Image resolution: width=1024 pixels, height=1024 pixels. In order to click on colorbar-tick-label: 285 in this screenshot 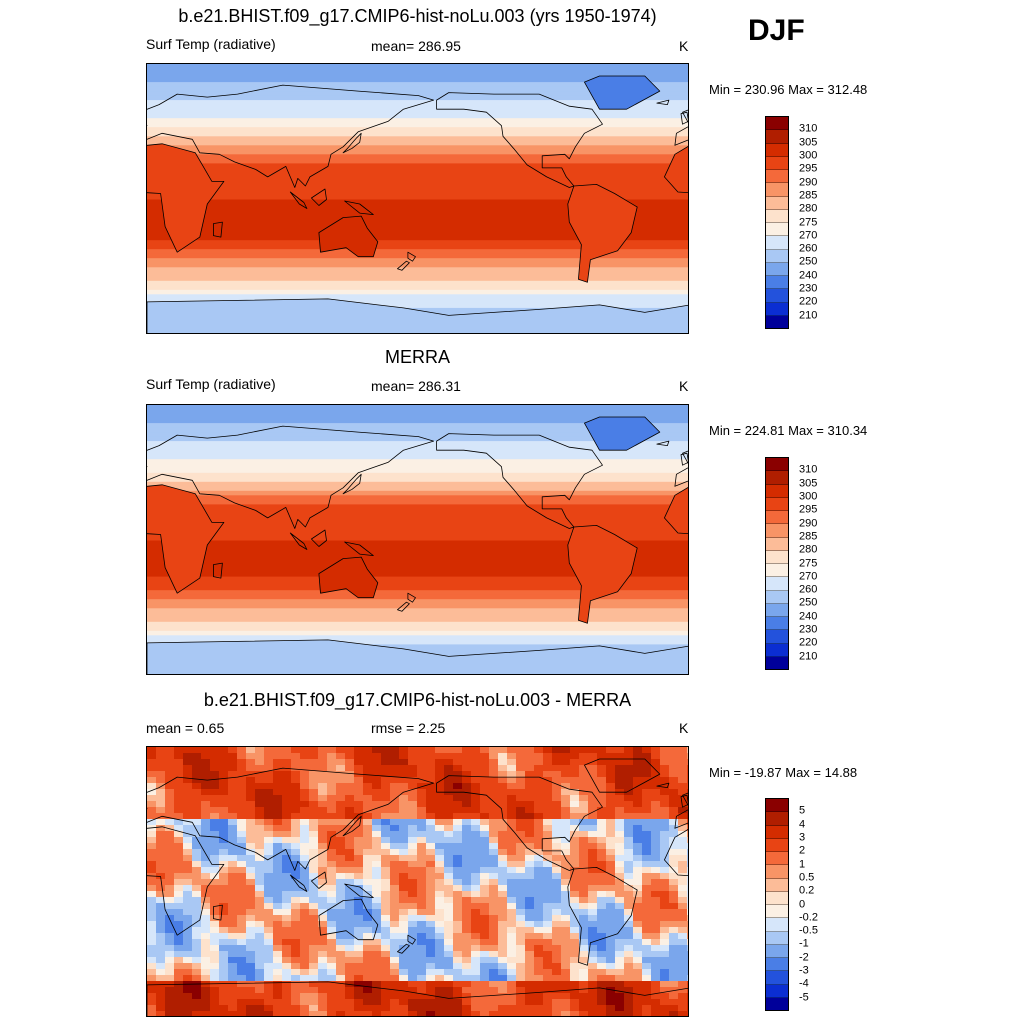, I will do `click(808, 195)`.